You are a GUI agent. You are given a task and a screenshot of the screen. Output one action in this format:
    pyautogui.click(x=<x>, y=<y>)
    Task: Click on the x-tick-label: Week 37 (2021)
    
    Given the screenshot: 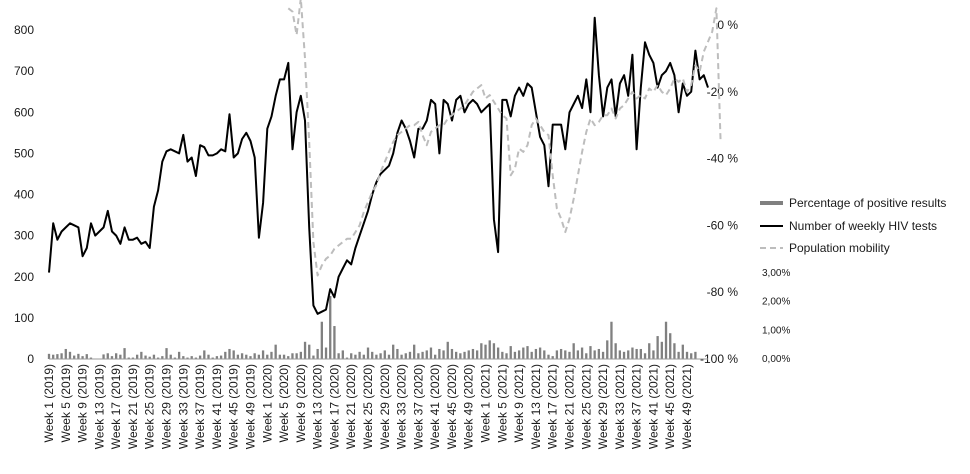 What is the action you would take?
    pyautogui.click(x=637, y=406)
    